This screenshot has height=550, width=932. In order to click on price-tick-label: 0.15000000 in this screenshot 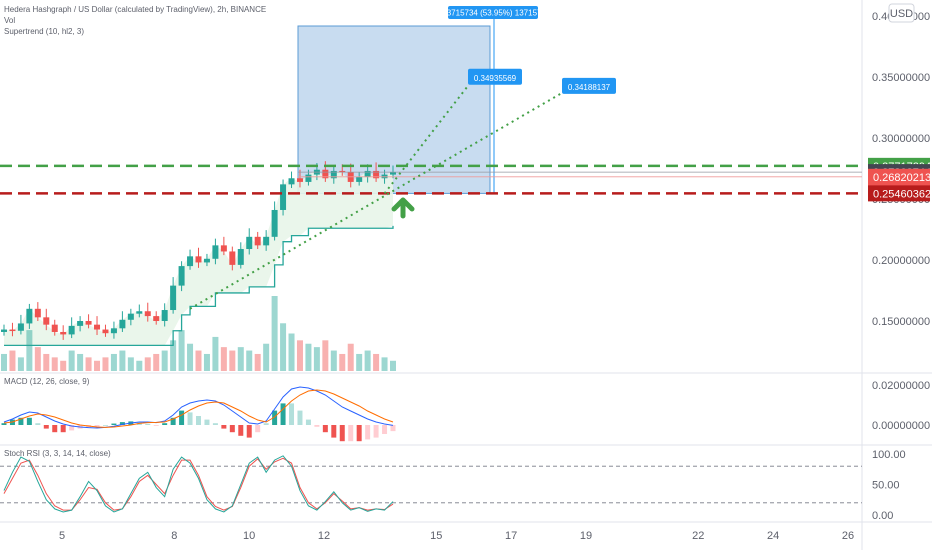, I will do `click(901, 322)`.